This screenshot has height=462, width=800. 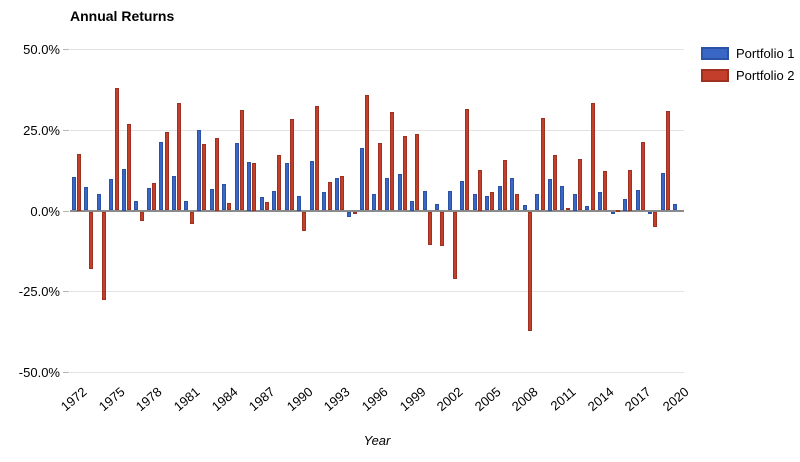 What do you see at coordinates (650, 213) in the screenshot?
I see `bar-portfolio-1-2018` at bounding box center [650, 213].